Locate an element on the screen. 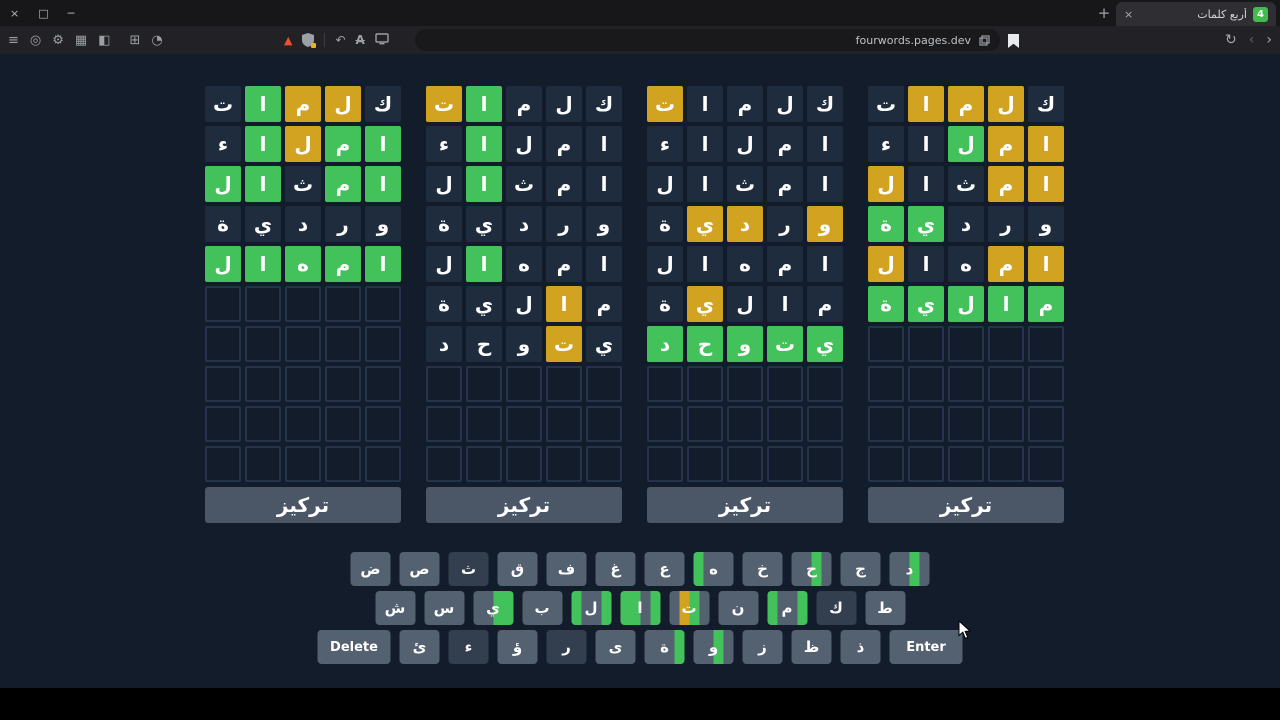  key-ع: ع is located at coordinates (664, 569).